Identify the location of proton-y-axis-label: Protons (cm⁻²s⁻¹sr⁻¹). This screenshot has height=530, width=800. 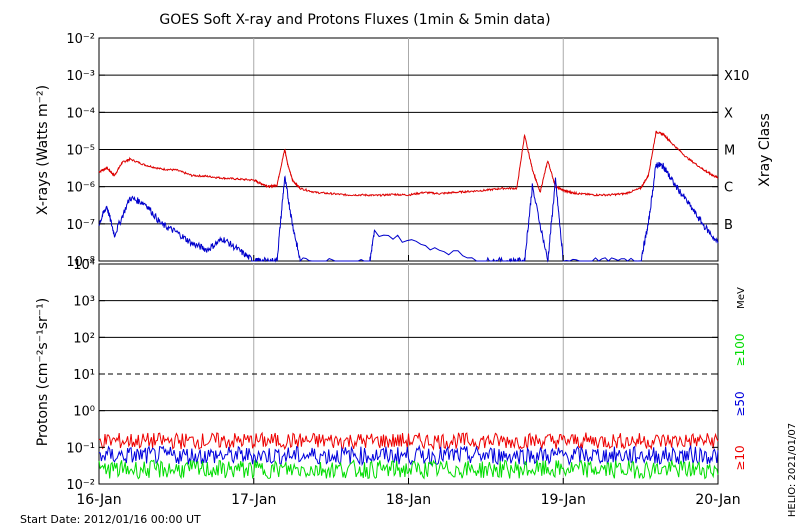
(43, 372).